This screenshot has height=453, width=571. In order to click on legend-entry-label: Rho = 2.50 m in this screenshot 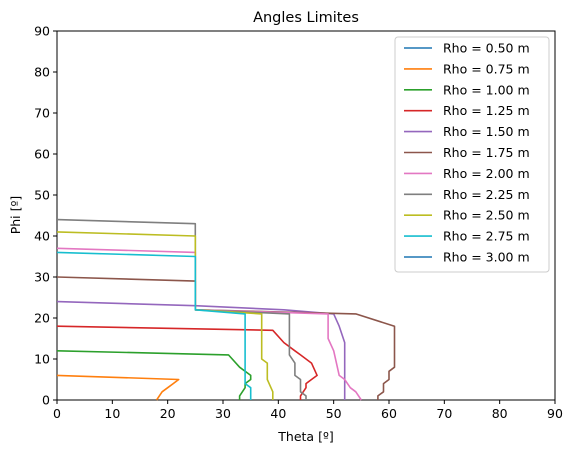, I will do `click(486, 215)`.